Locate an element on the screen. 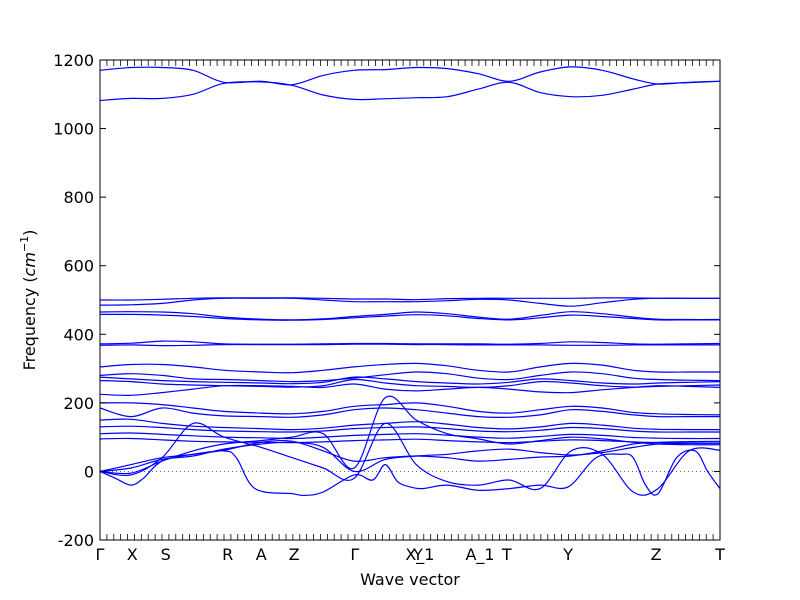  x-tick-label: A is located at coordinates (261, 554).